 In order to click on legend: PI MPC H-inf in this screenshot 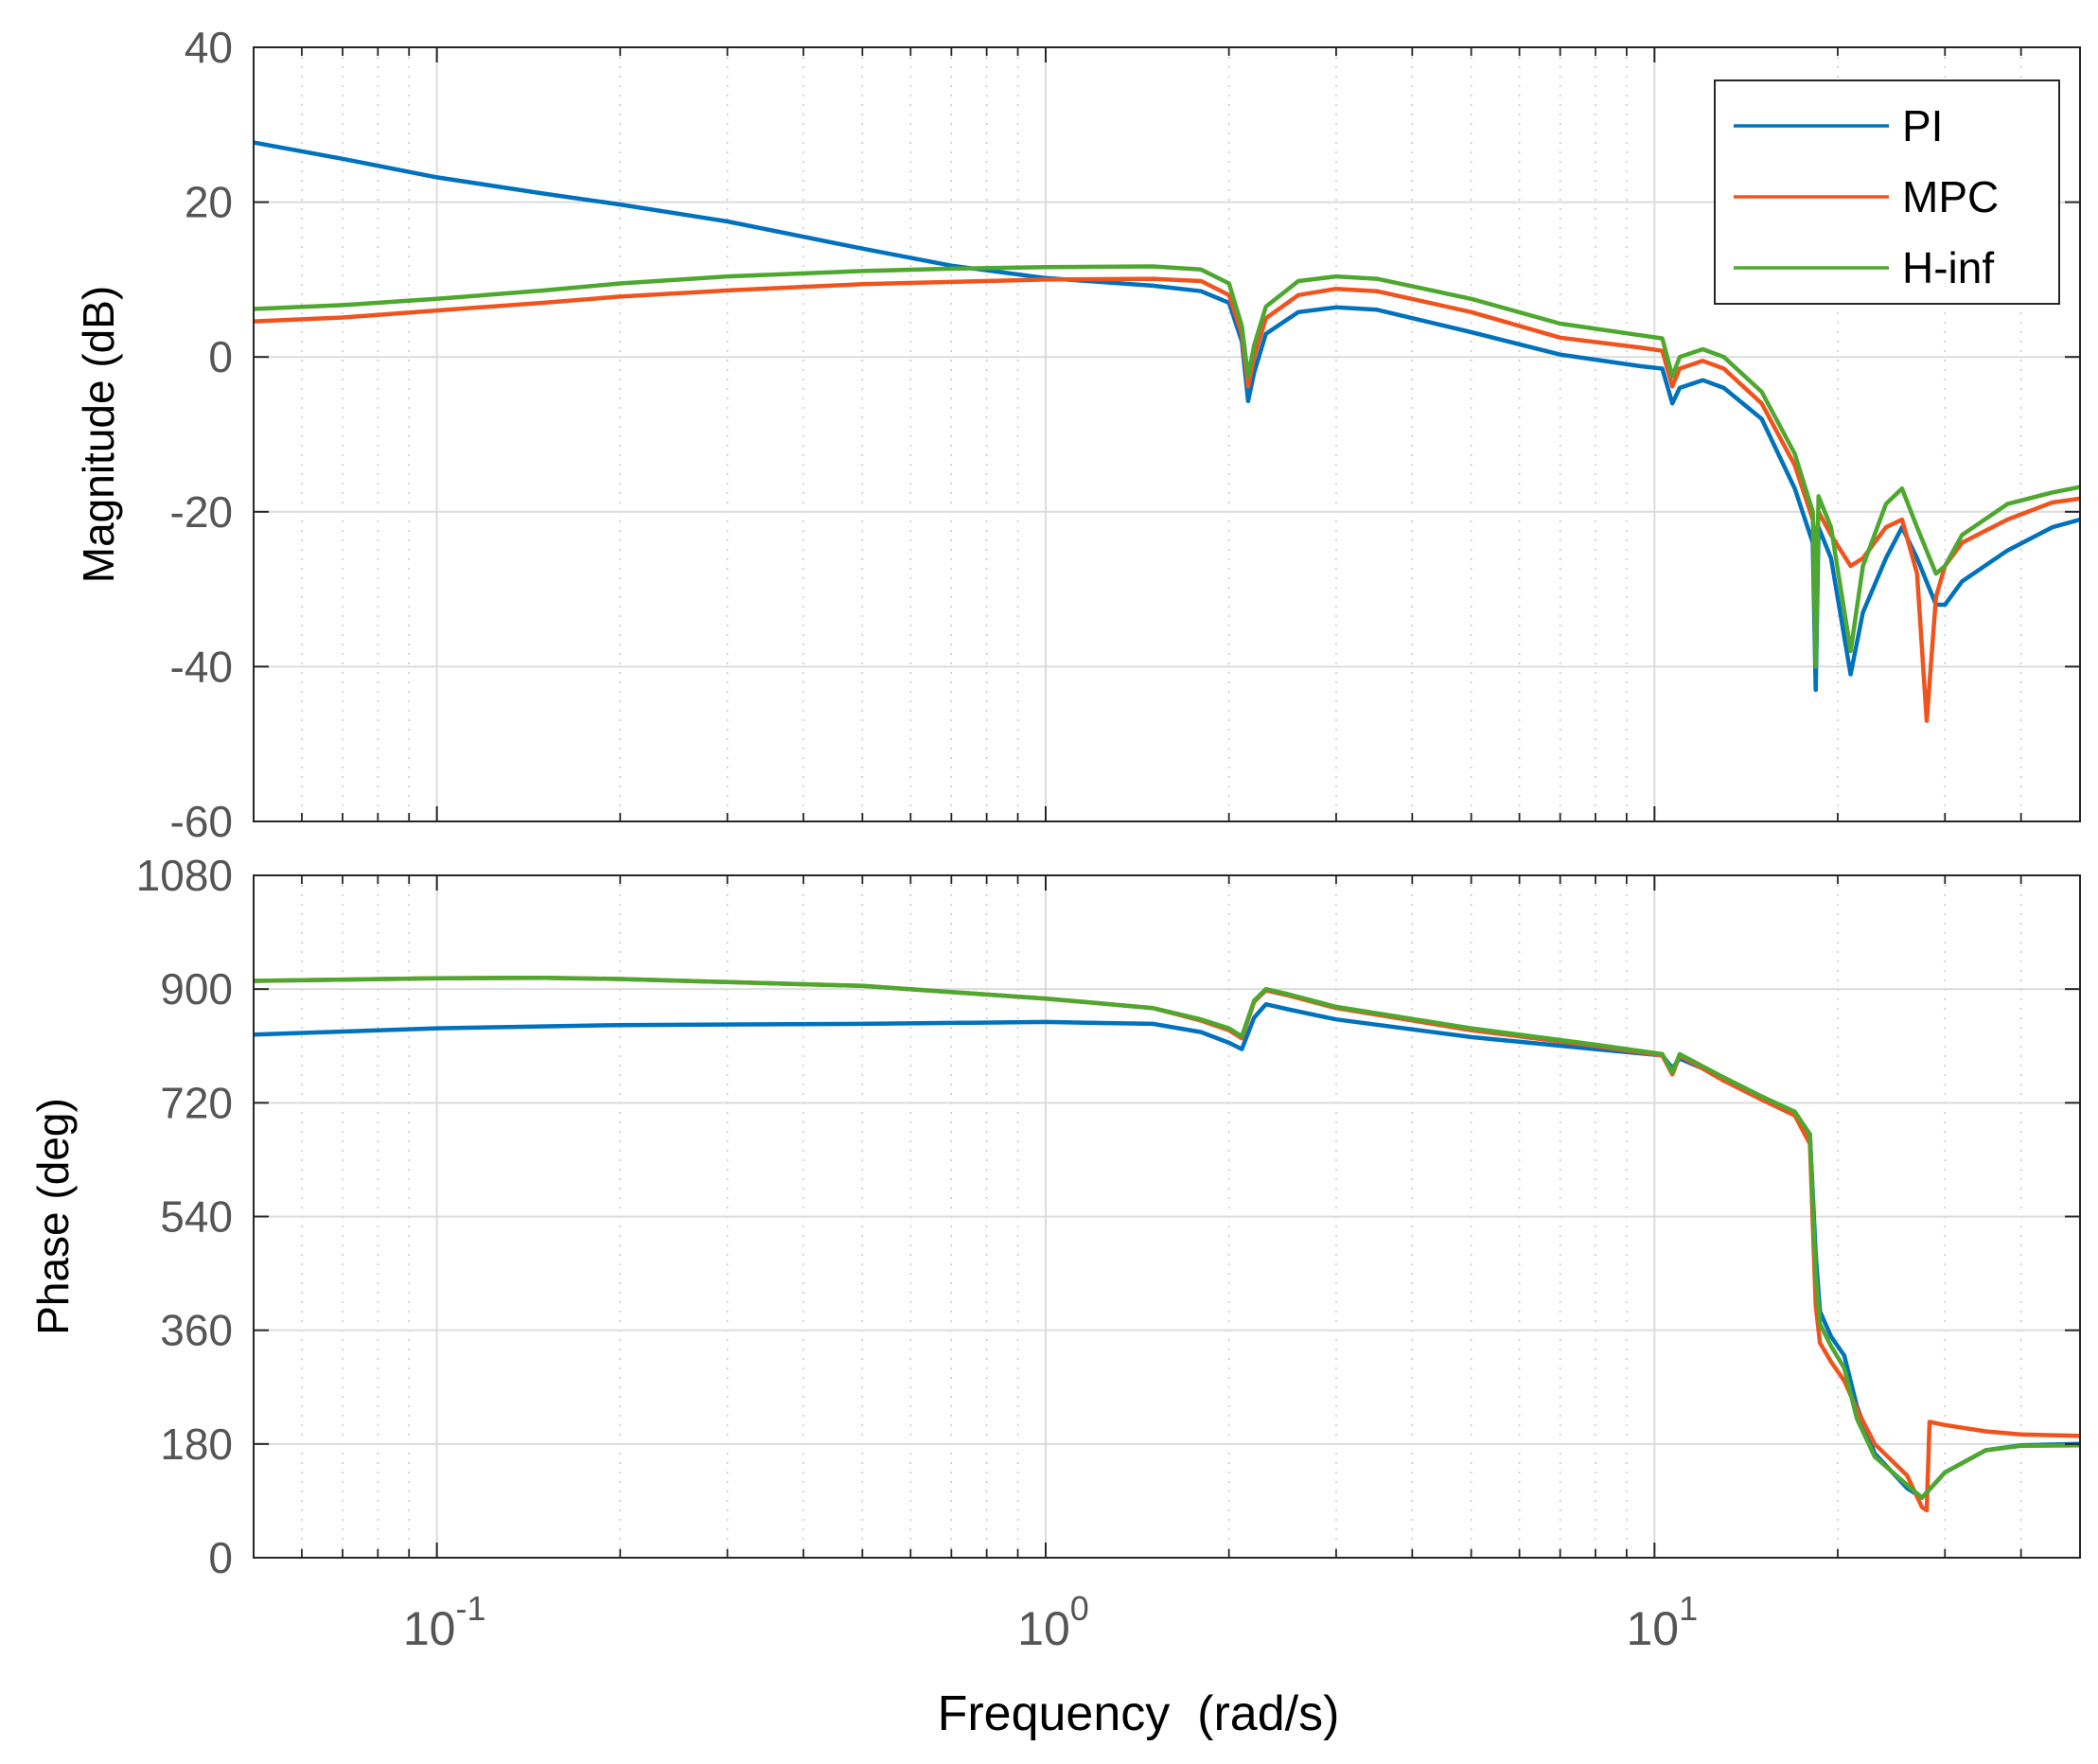, I will do `click(1887, 192)`.